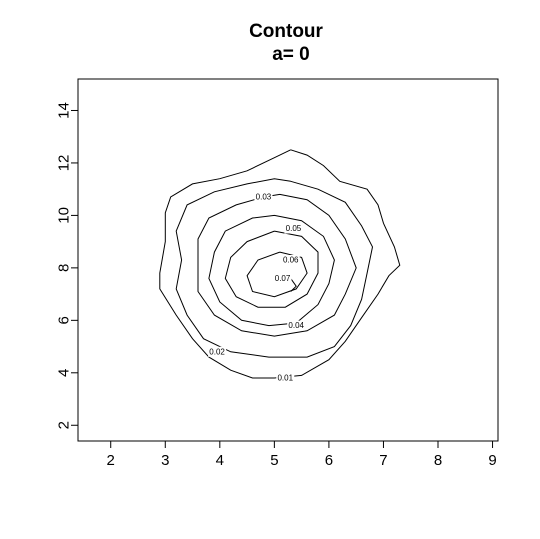 The width and height of the screenshot is (540, 539). Describe the element at coordinates (283, 278) in the screenshot. I see `contour-label-0.07: 0.07` at that location.